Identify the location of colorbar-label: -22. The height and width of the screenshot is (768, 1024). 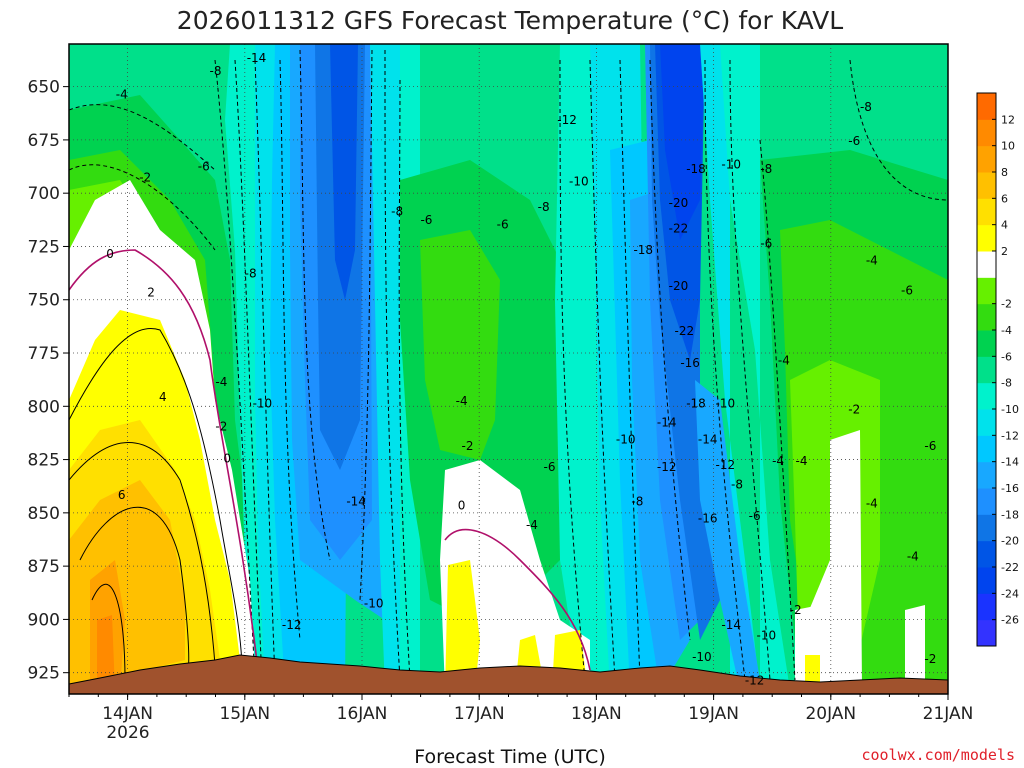
(1010, 567).